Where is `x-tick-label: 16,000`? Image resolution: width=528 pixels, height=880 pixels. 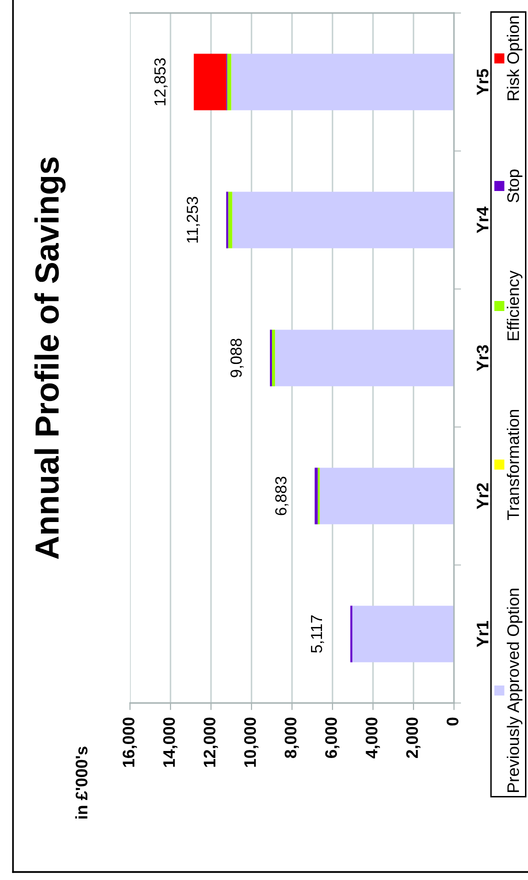 x-tick-label: 16,000 is located at coordinates (129, 742).